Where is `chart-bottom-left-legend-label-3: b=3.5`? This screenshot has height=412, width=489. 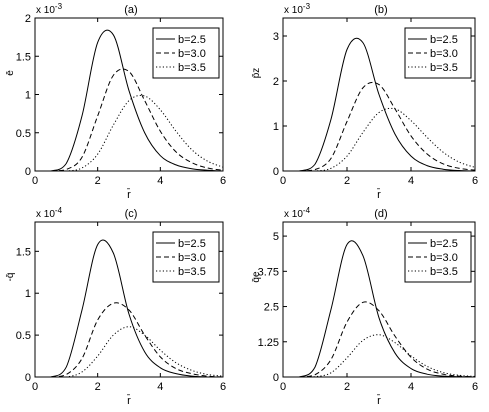 chart-bottom-left-legend-label-3: b=3.5 is located at coordinates (192, 272).